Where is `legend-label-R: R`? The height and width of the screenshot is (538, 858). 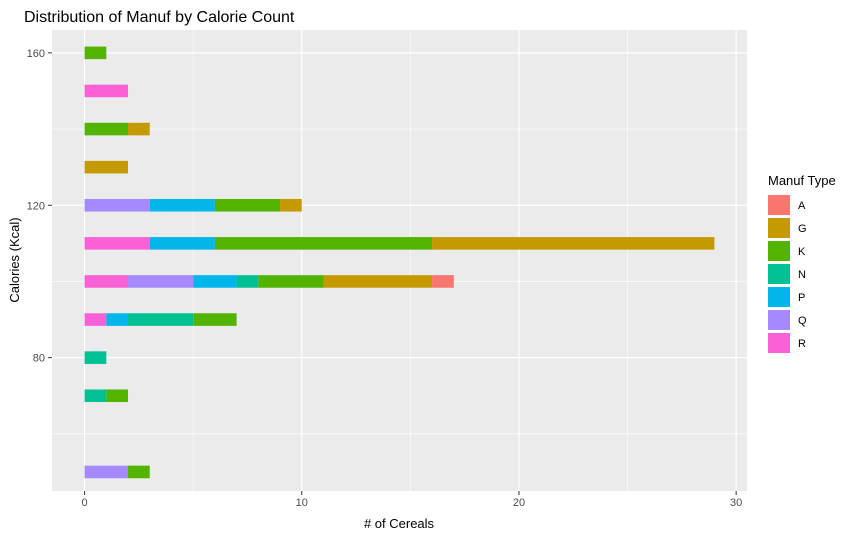 legend-label-R: R is located at coordinates (802, 344).